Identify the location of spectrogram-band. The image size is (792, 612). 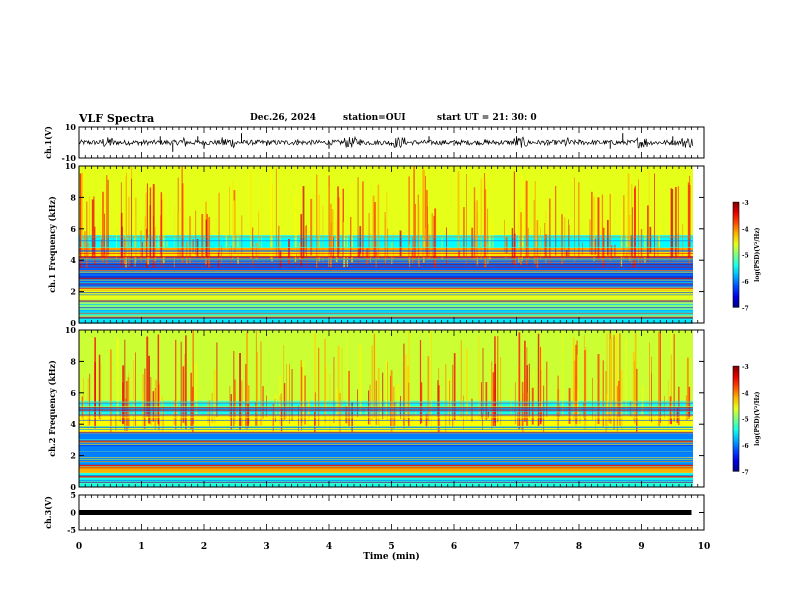
(386, 305).